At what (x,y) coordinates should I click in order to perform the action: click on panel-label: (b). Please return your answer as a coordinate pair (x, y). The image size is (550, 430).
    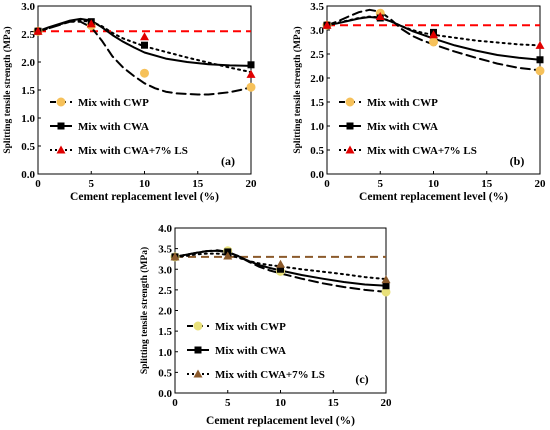
    Looking at the image, I should click on (517, 161).